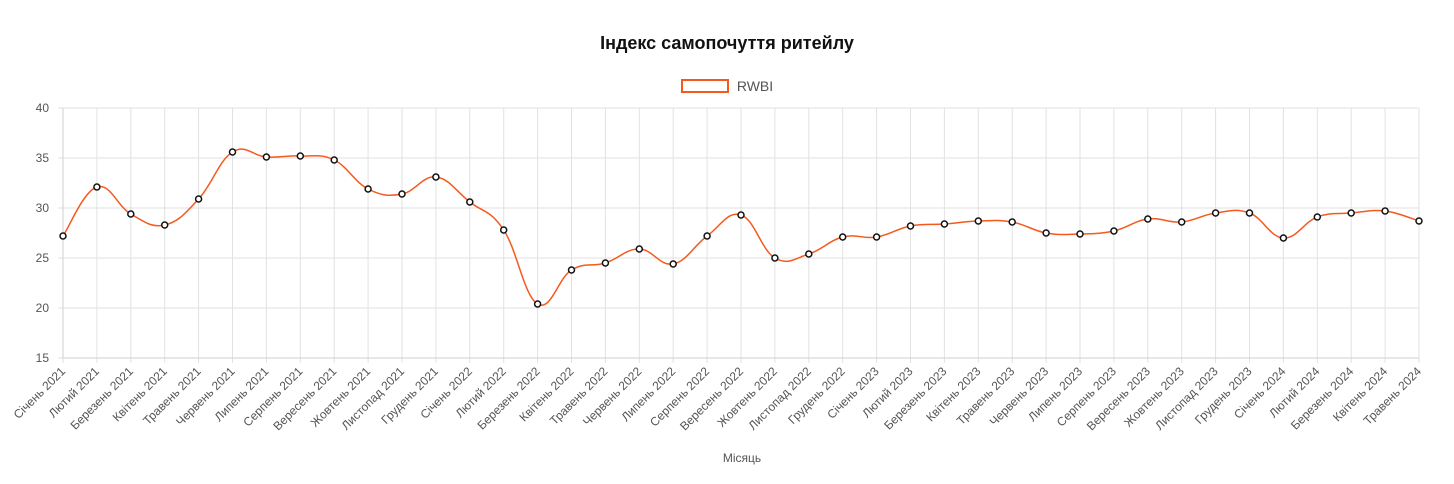 The image size is (1454, 484). What do you see at coordinates (43, 358) in the screenshot?
I see `y-tick-label: 15` at bounding box center [43, 358].